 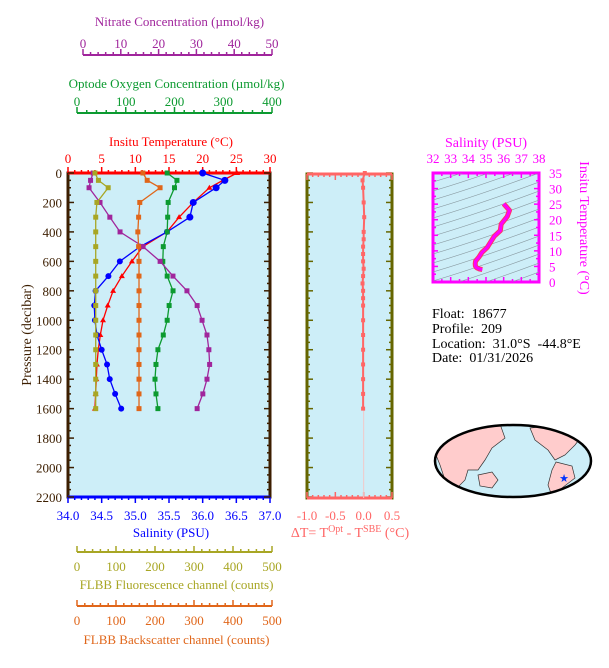 What do you see at coordinates (49, 497) in the screenshot?
I see `pressure-tick-label: 2200` at bounding box center [49, 497].